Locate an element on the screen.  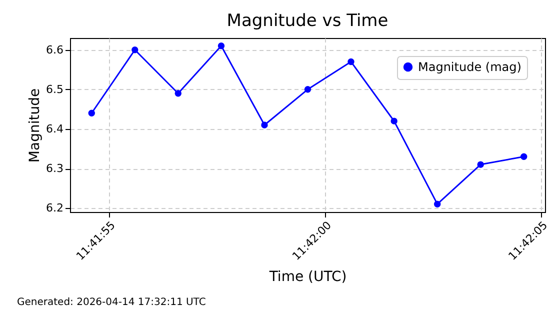
y-tick-label: 6.4 is located at coordinates (55, 129).